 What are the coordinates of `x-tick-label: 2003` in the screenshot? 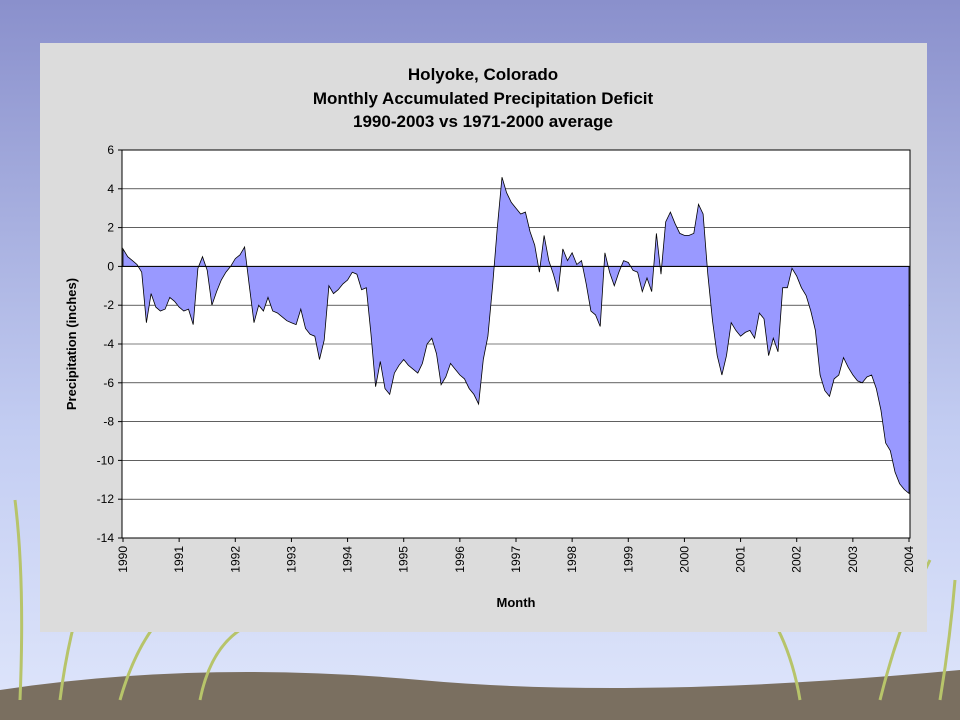 It's located at (853, 559).